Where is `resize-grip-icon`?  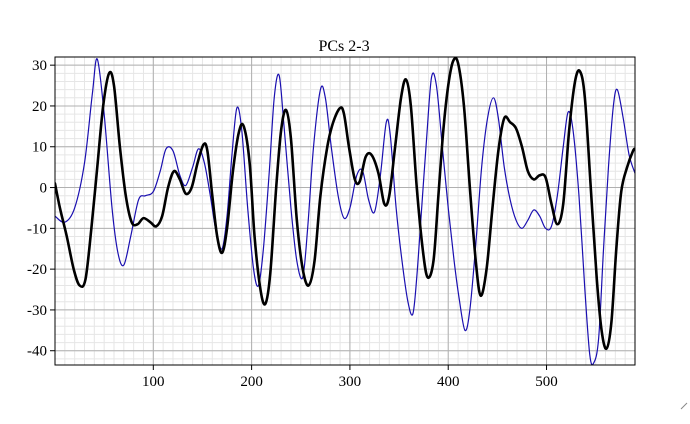
resize-grip-icon is located at coordinates (684, 406).